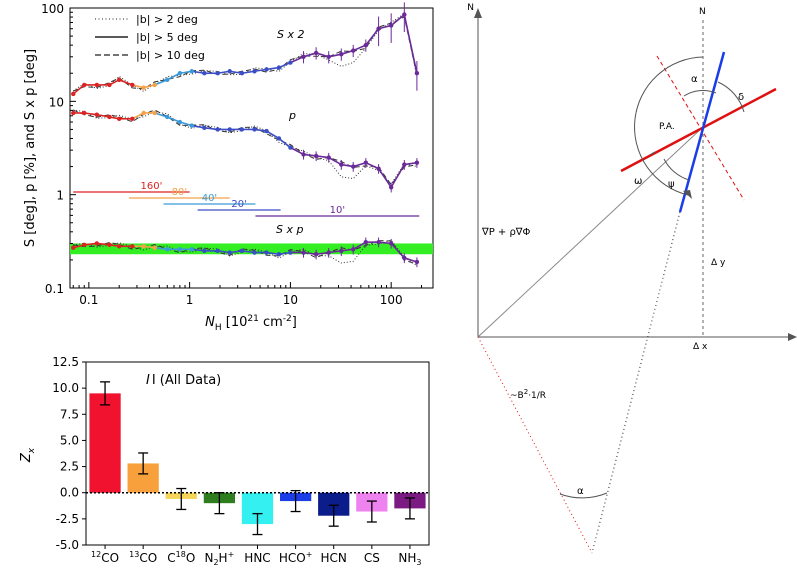 The image size is (797, 569). What do you see at coordinates (671, 184) in the screenshot?
I see `psi-label: ψ` at bounding box center [671, 184].